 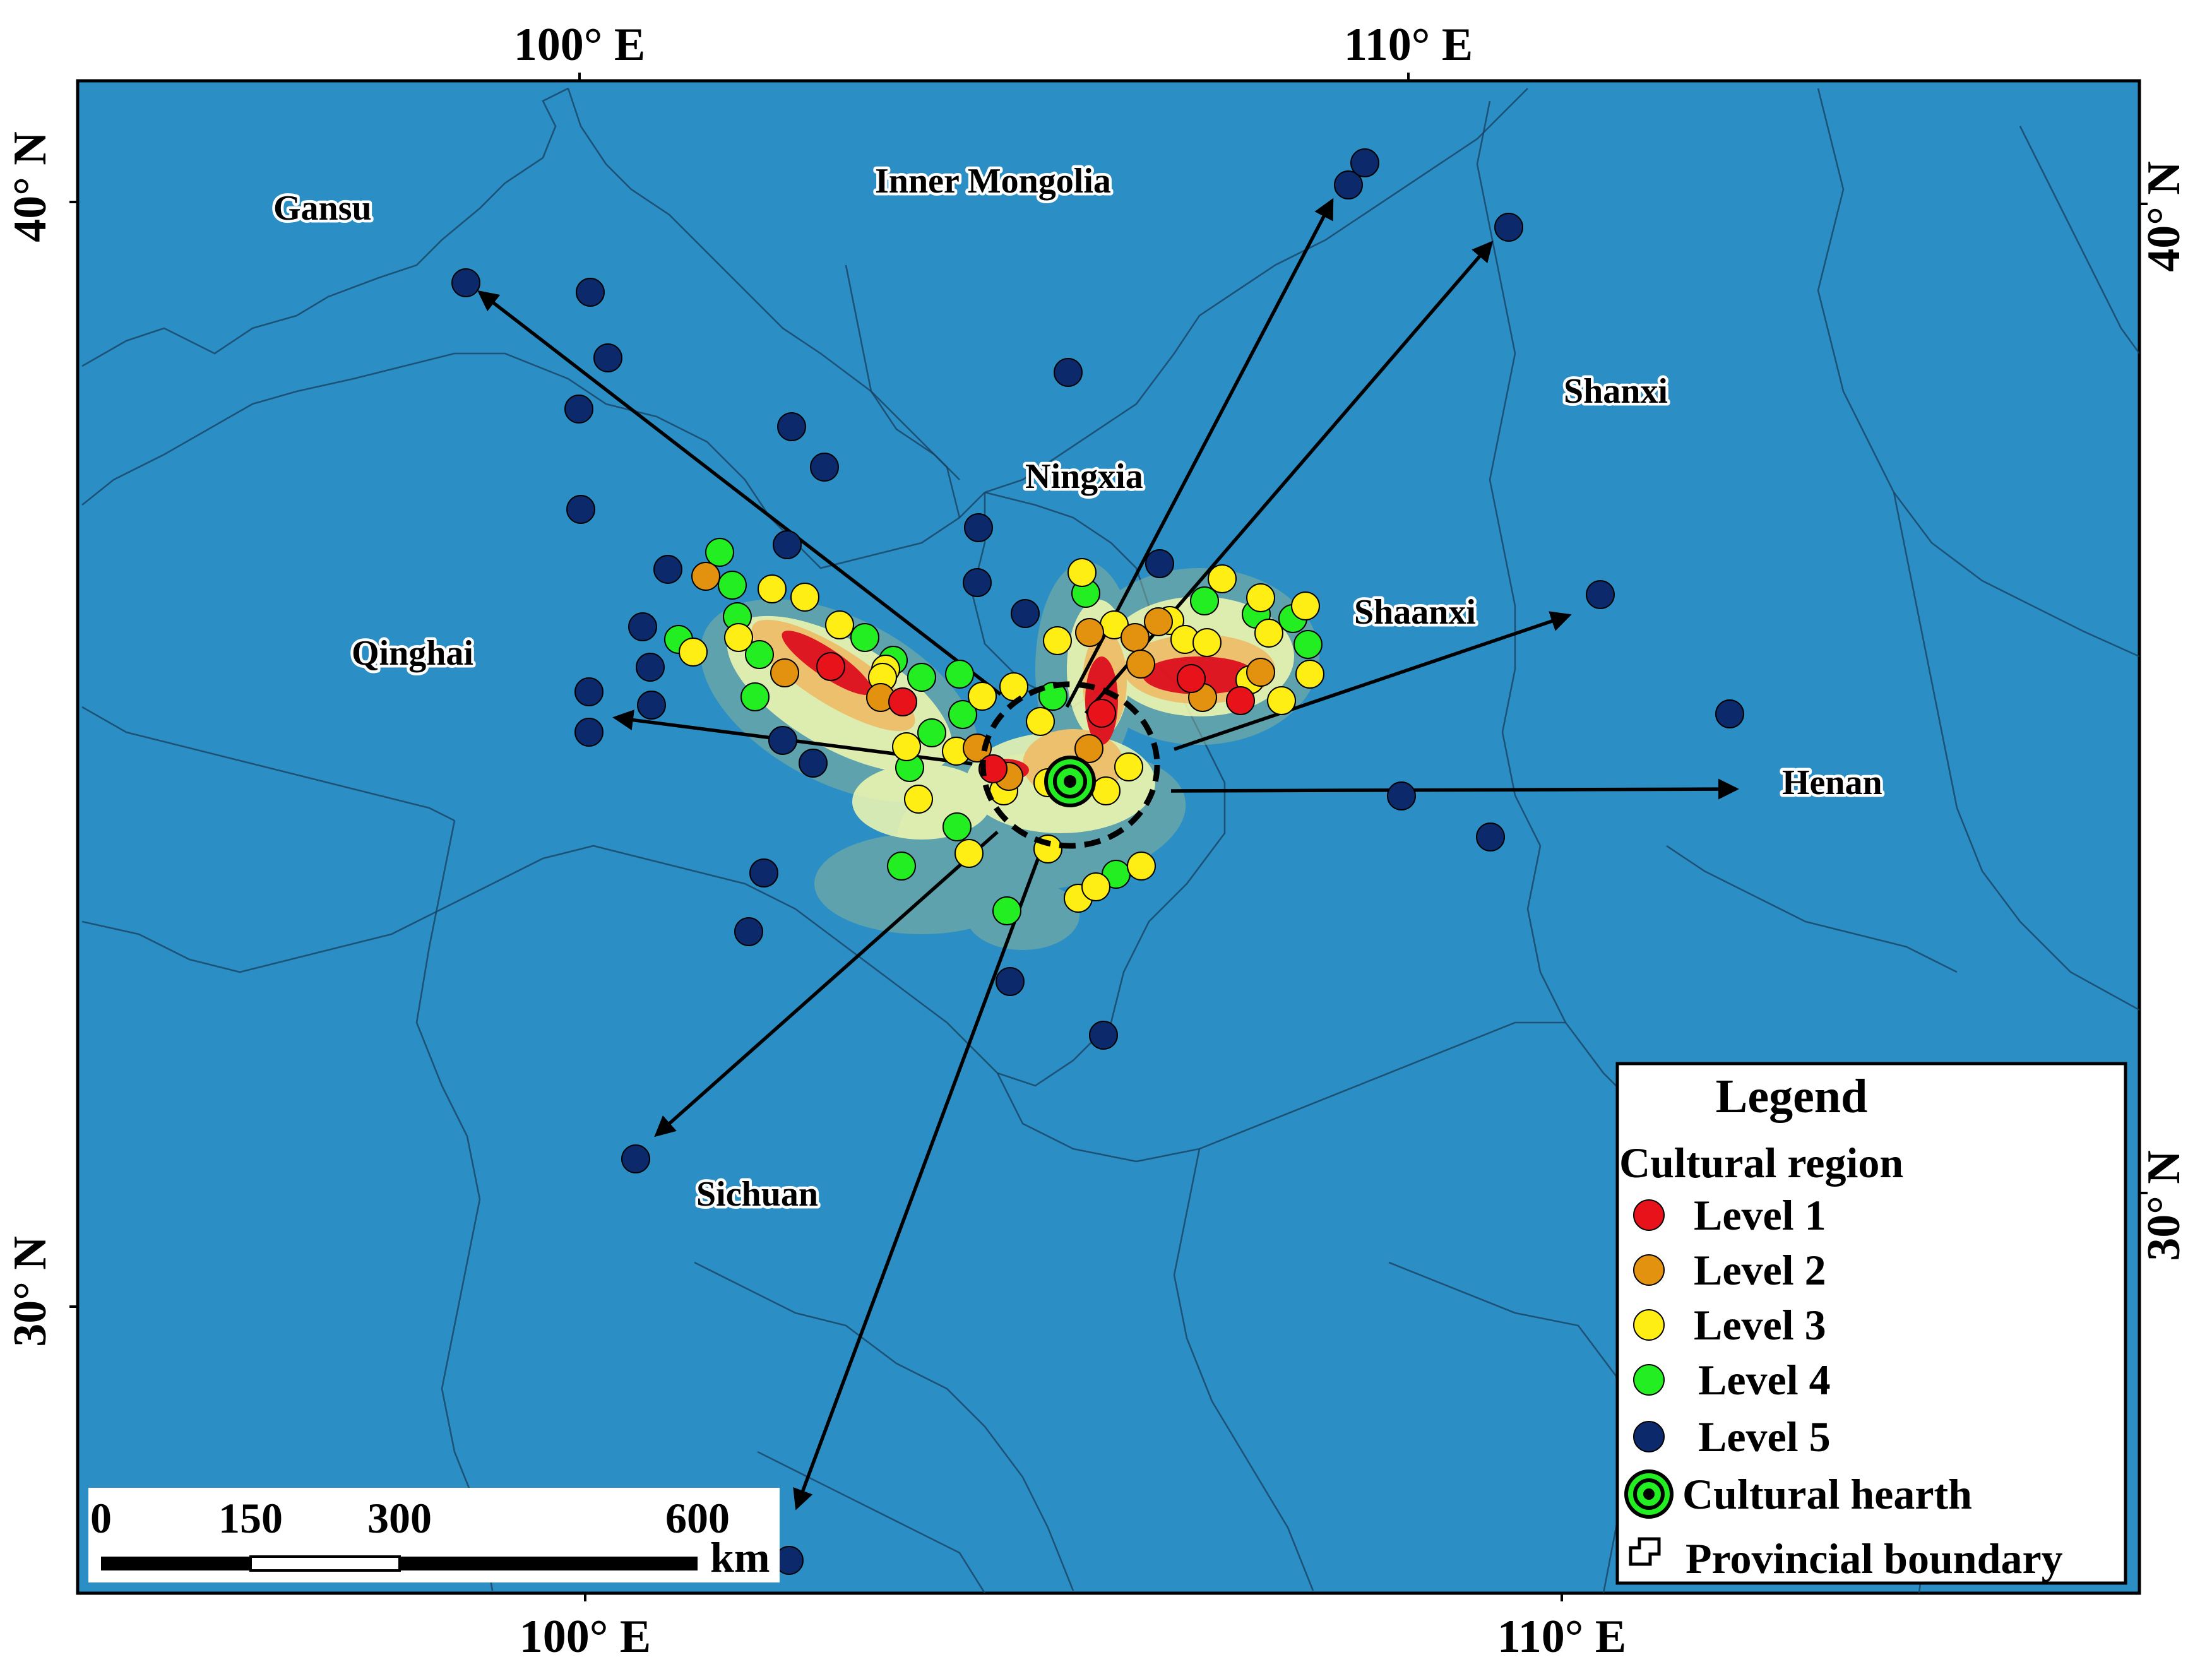 I want to click on hearth-boundary, so click(x=1070, y=765).